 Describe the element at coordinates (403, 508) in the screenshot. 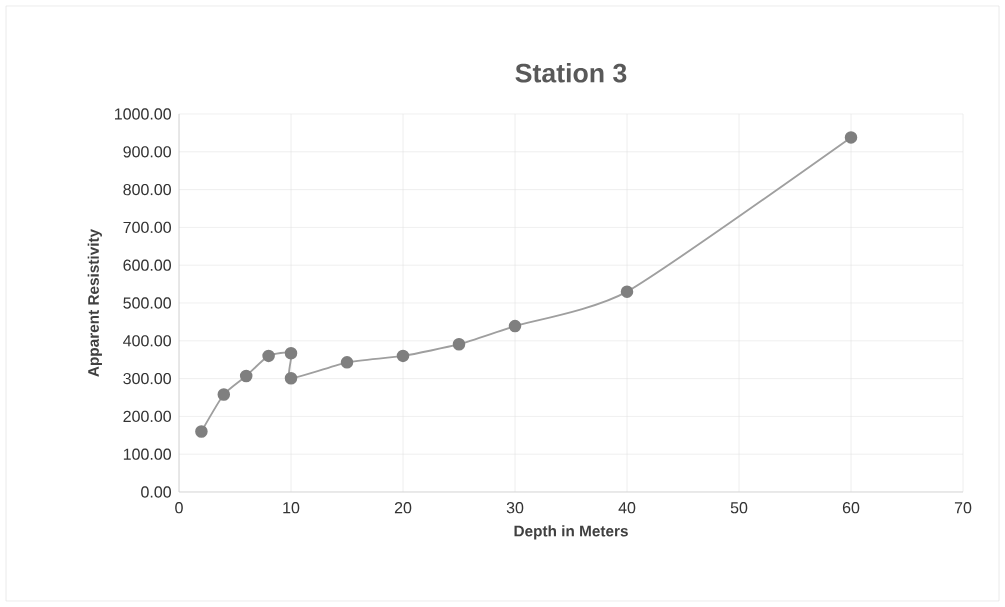

I see `x-tick-label: 20` at that location.